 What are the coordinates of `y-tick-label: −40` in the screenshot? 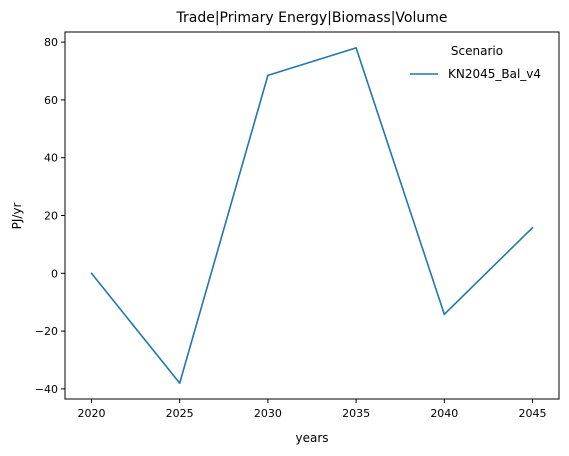 It's located at (46, 389).